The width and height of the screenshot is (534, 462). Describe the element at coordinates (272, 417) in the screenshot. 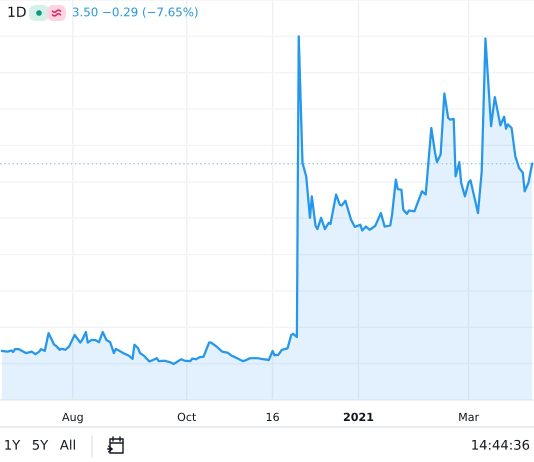

I see `x-tick-label: 16` at that location.